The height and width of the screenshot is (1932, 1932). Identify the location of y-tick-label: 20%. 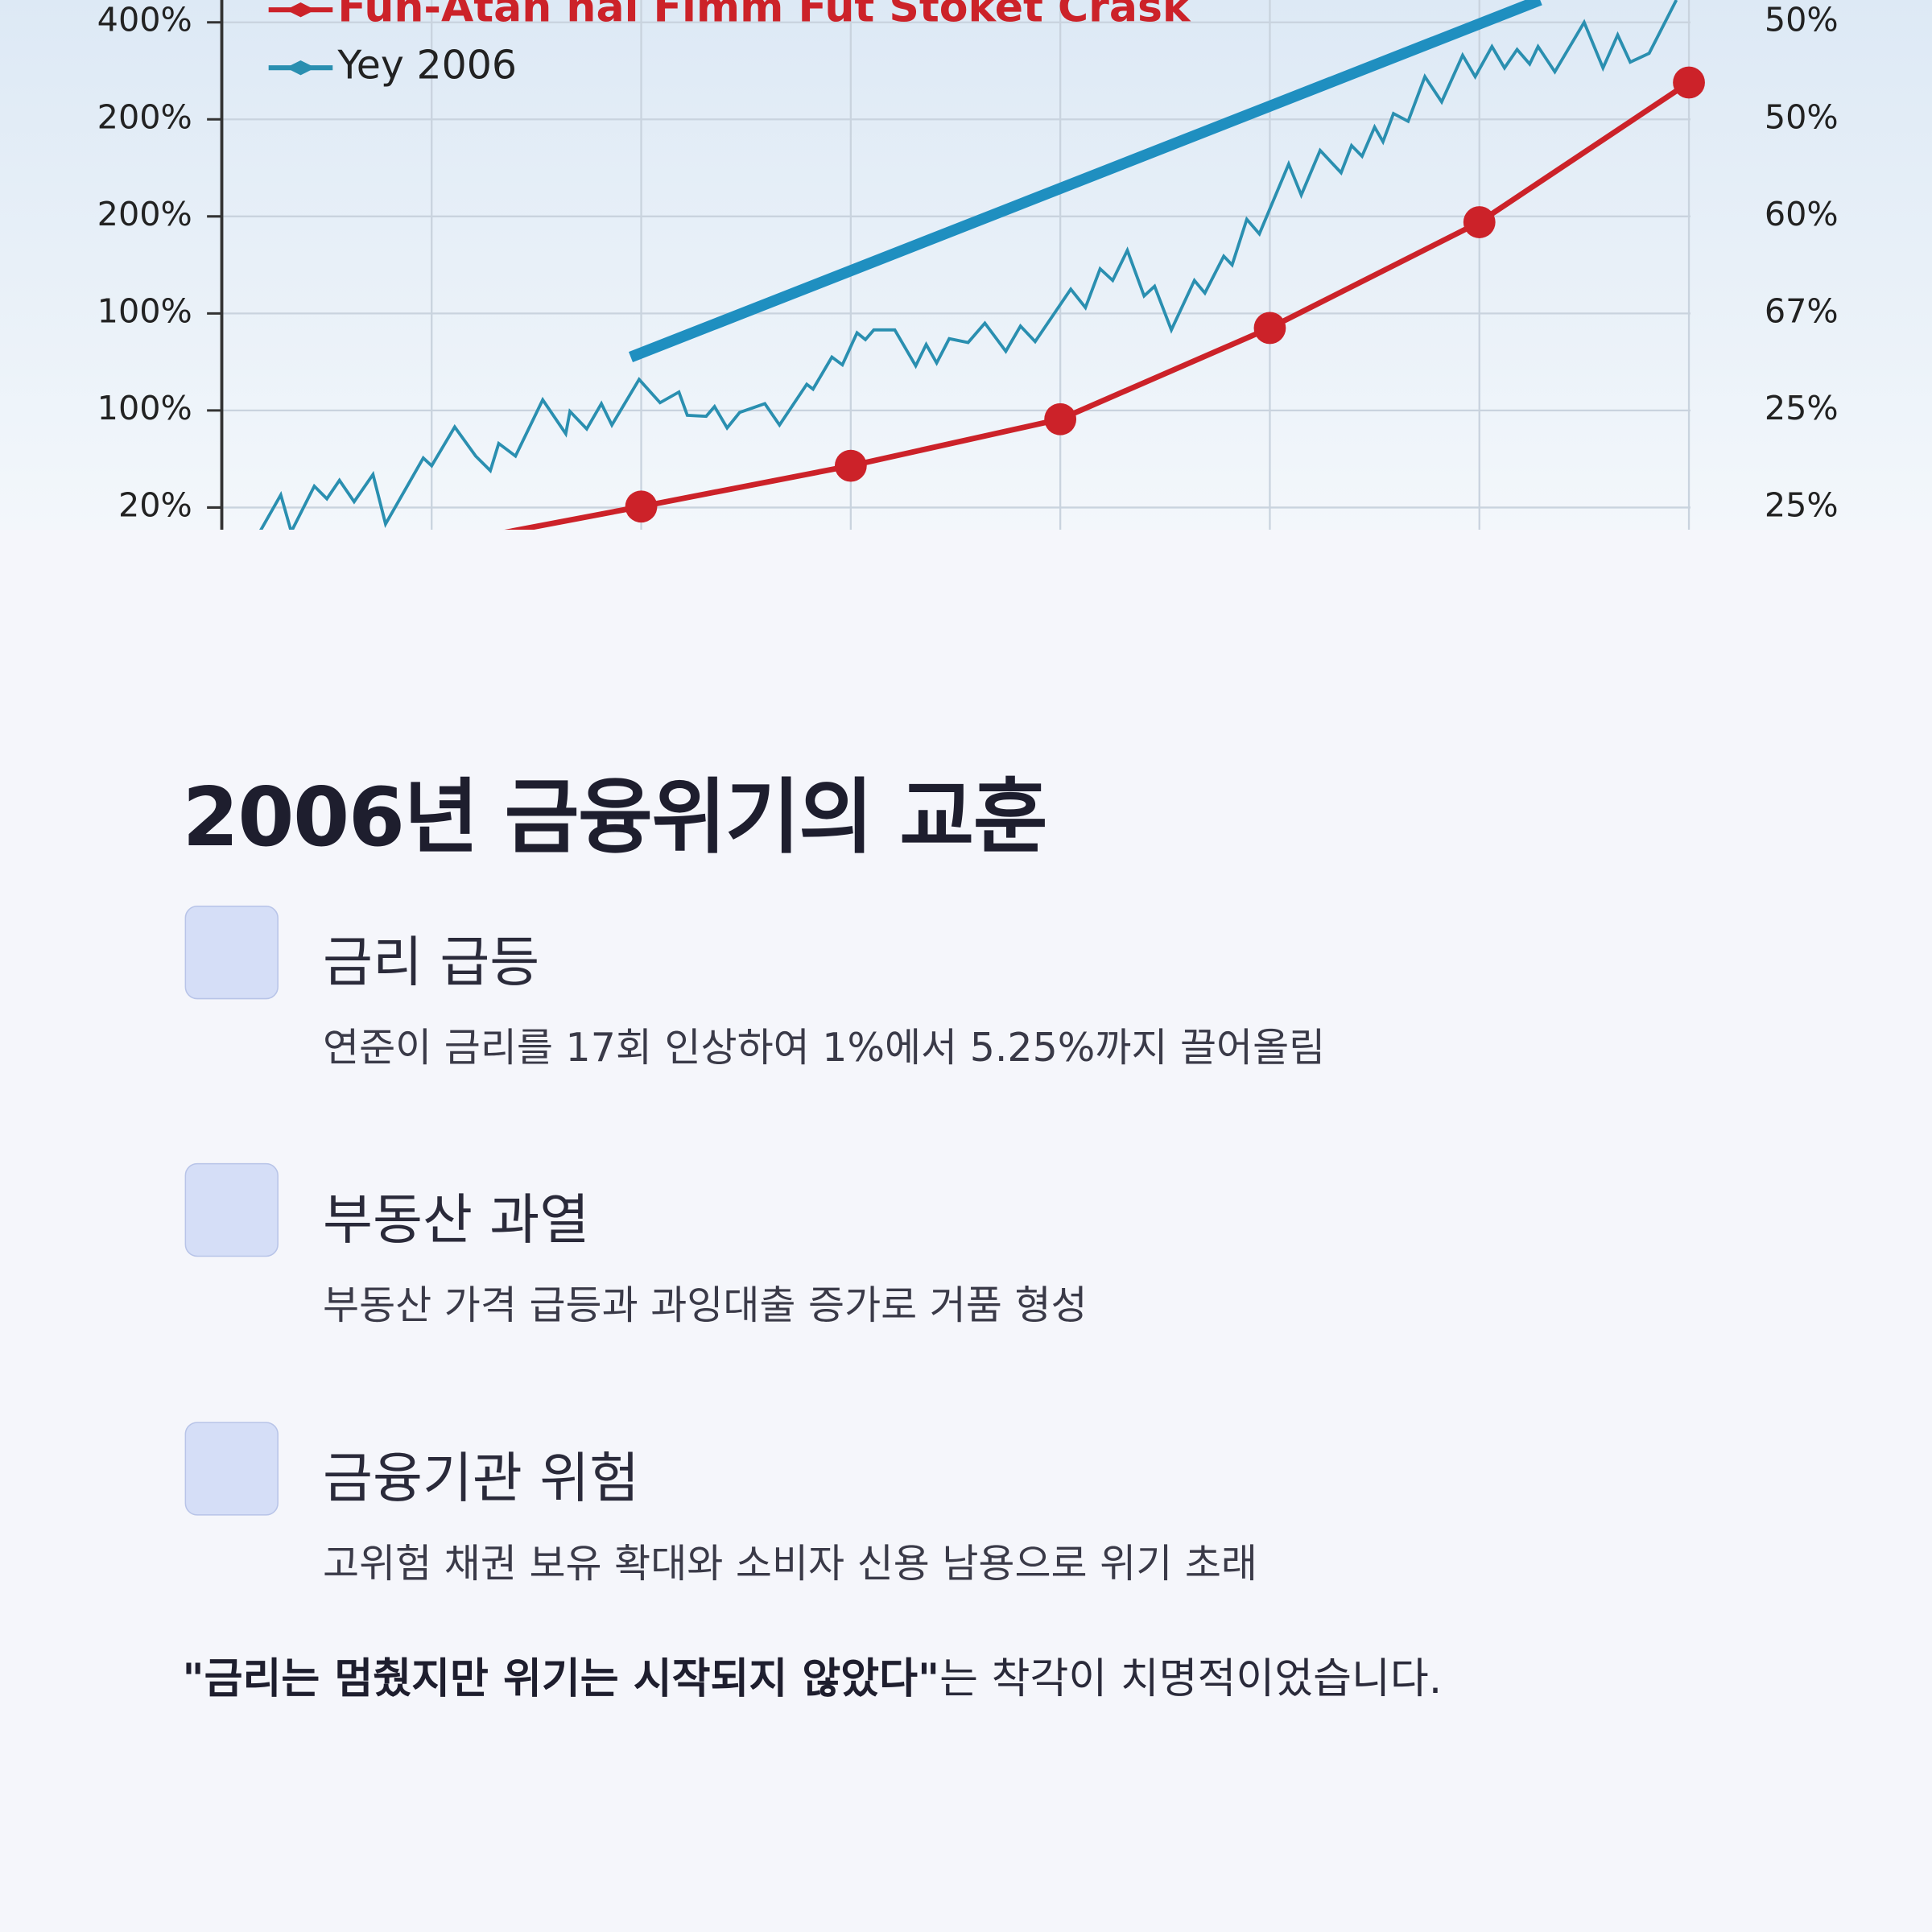
(155, 504).